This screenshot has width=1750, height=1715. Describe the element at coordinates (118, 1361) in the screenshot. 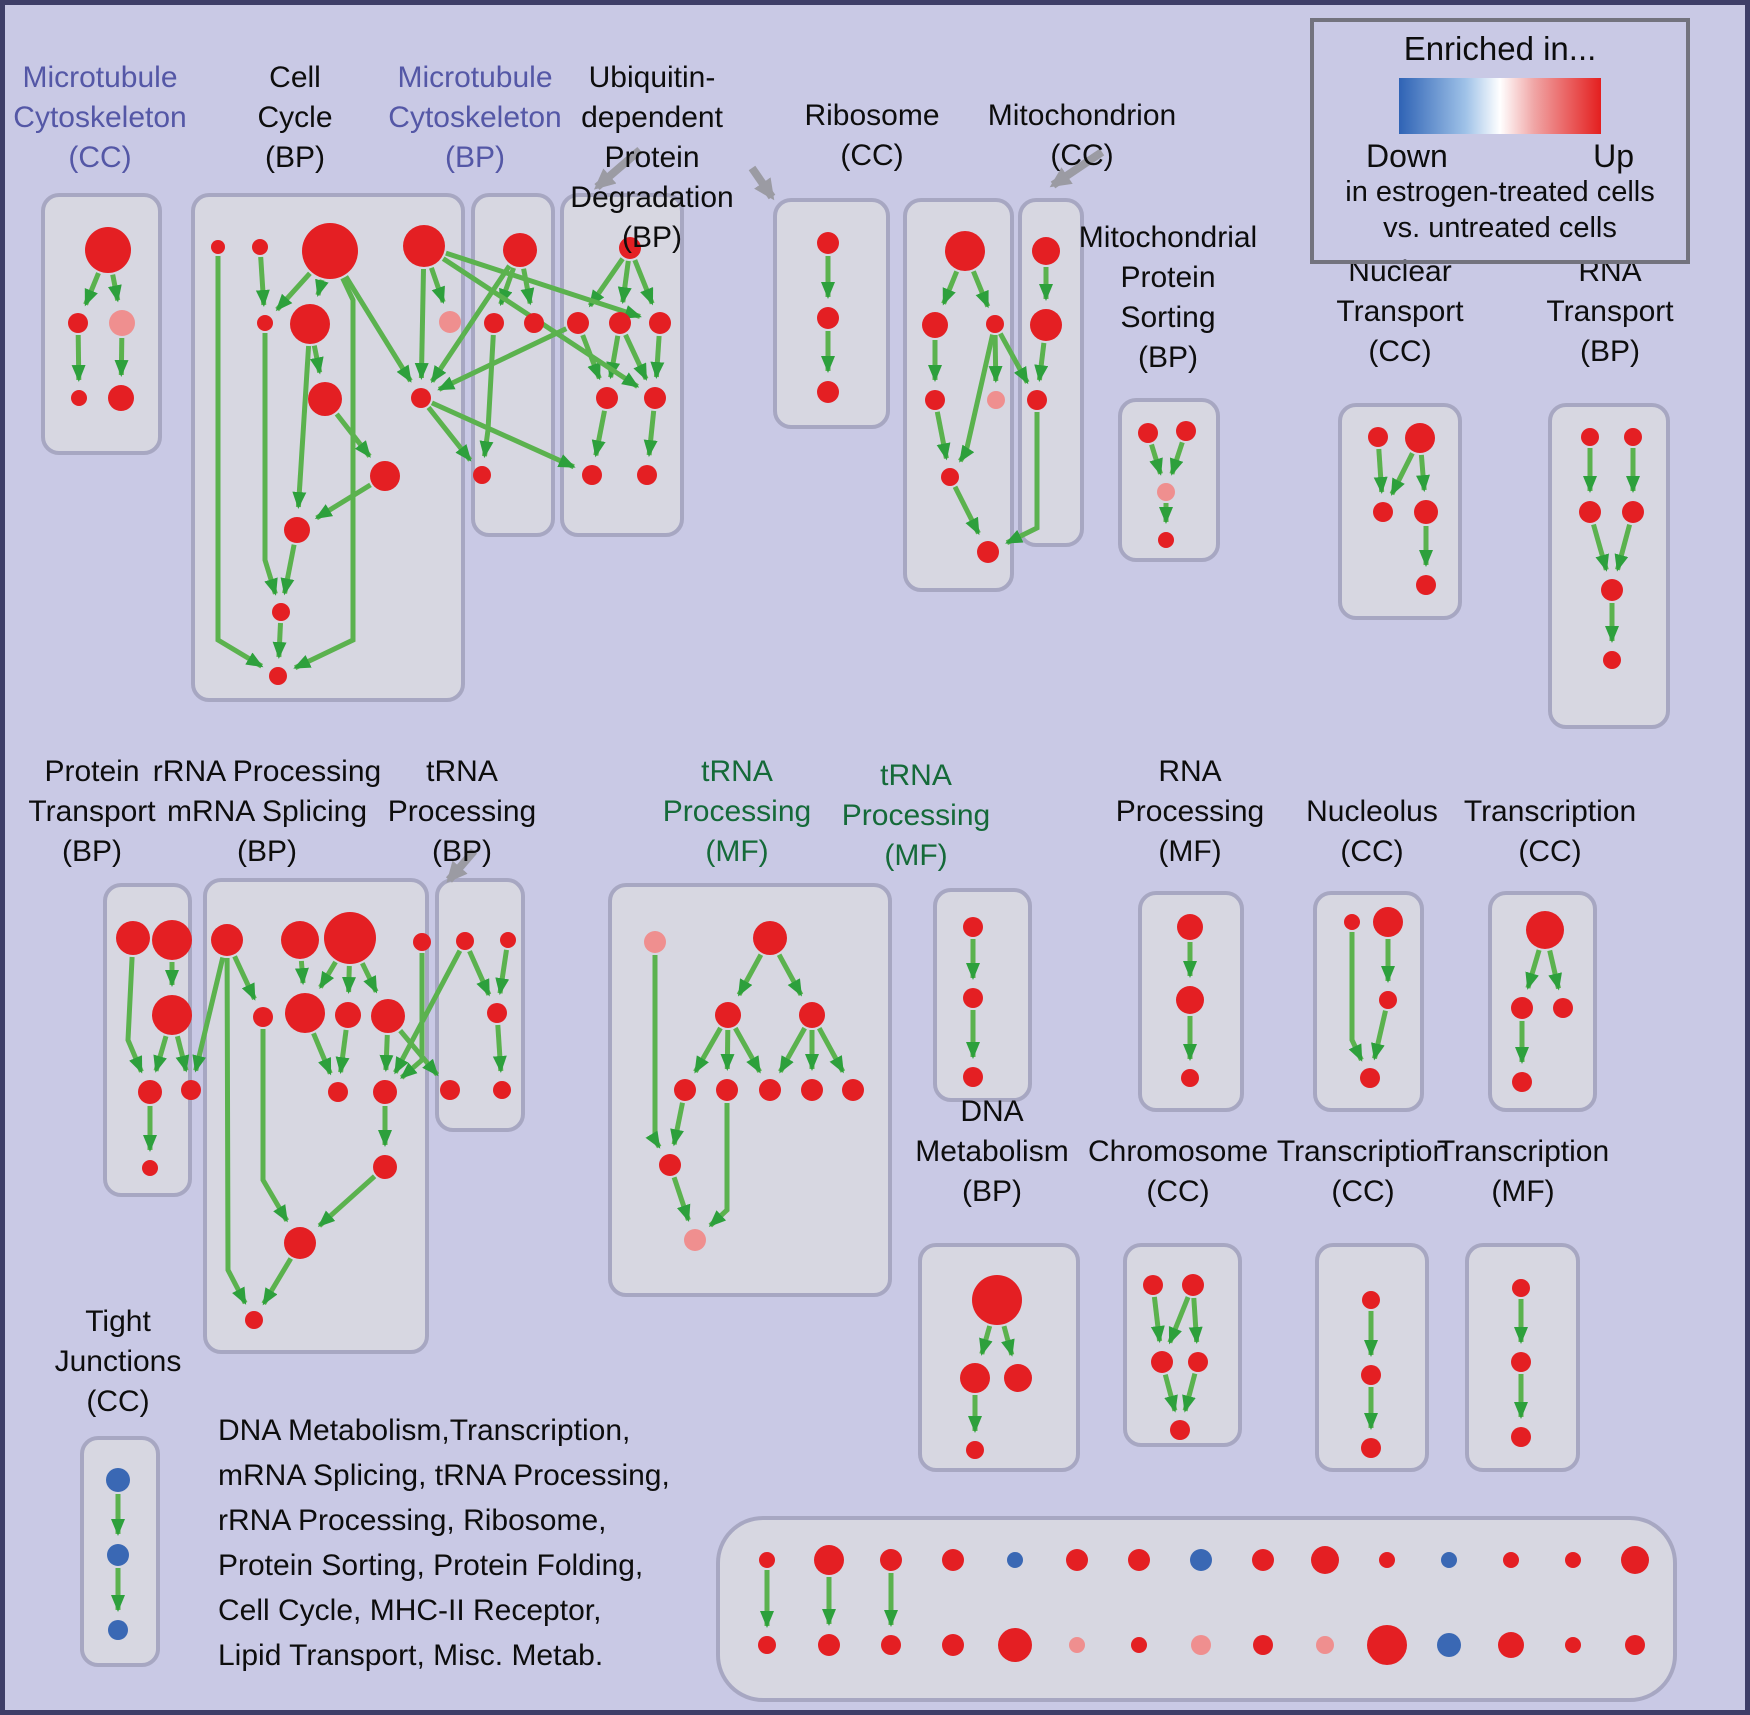

I see `label-tight-junctions: Tight Junctions (CC)` at that location.